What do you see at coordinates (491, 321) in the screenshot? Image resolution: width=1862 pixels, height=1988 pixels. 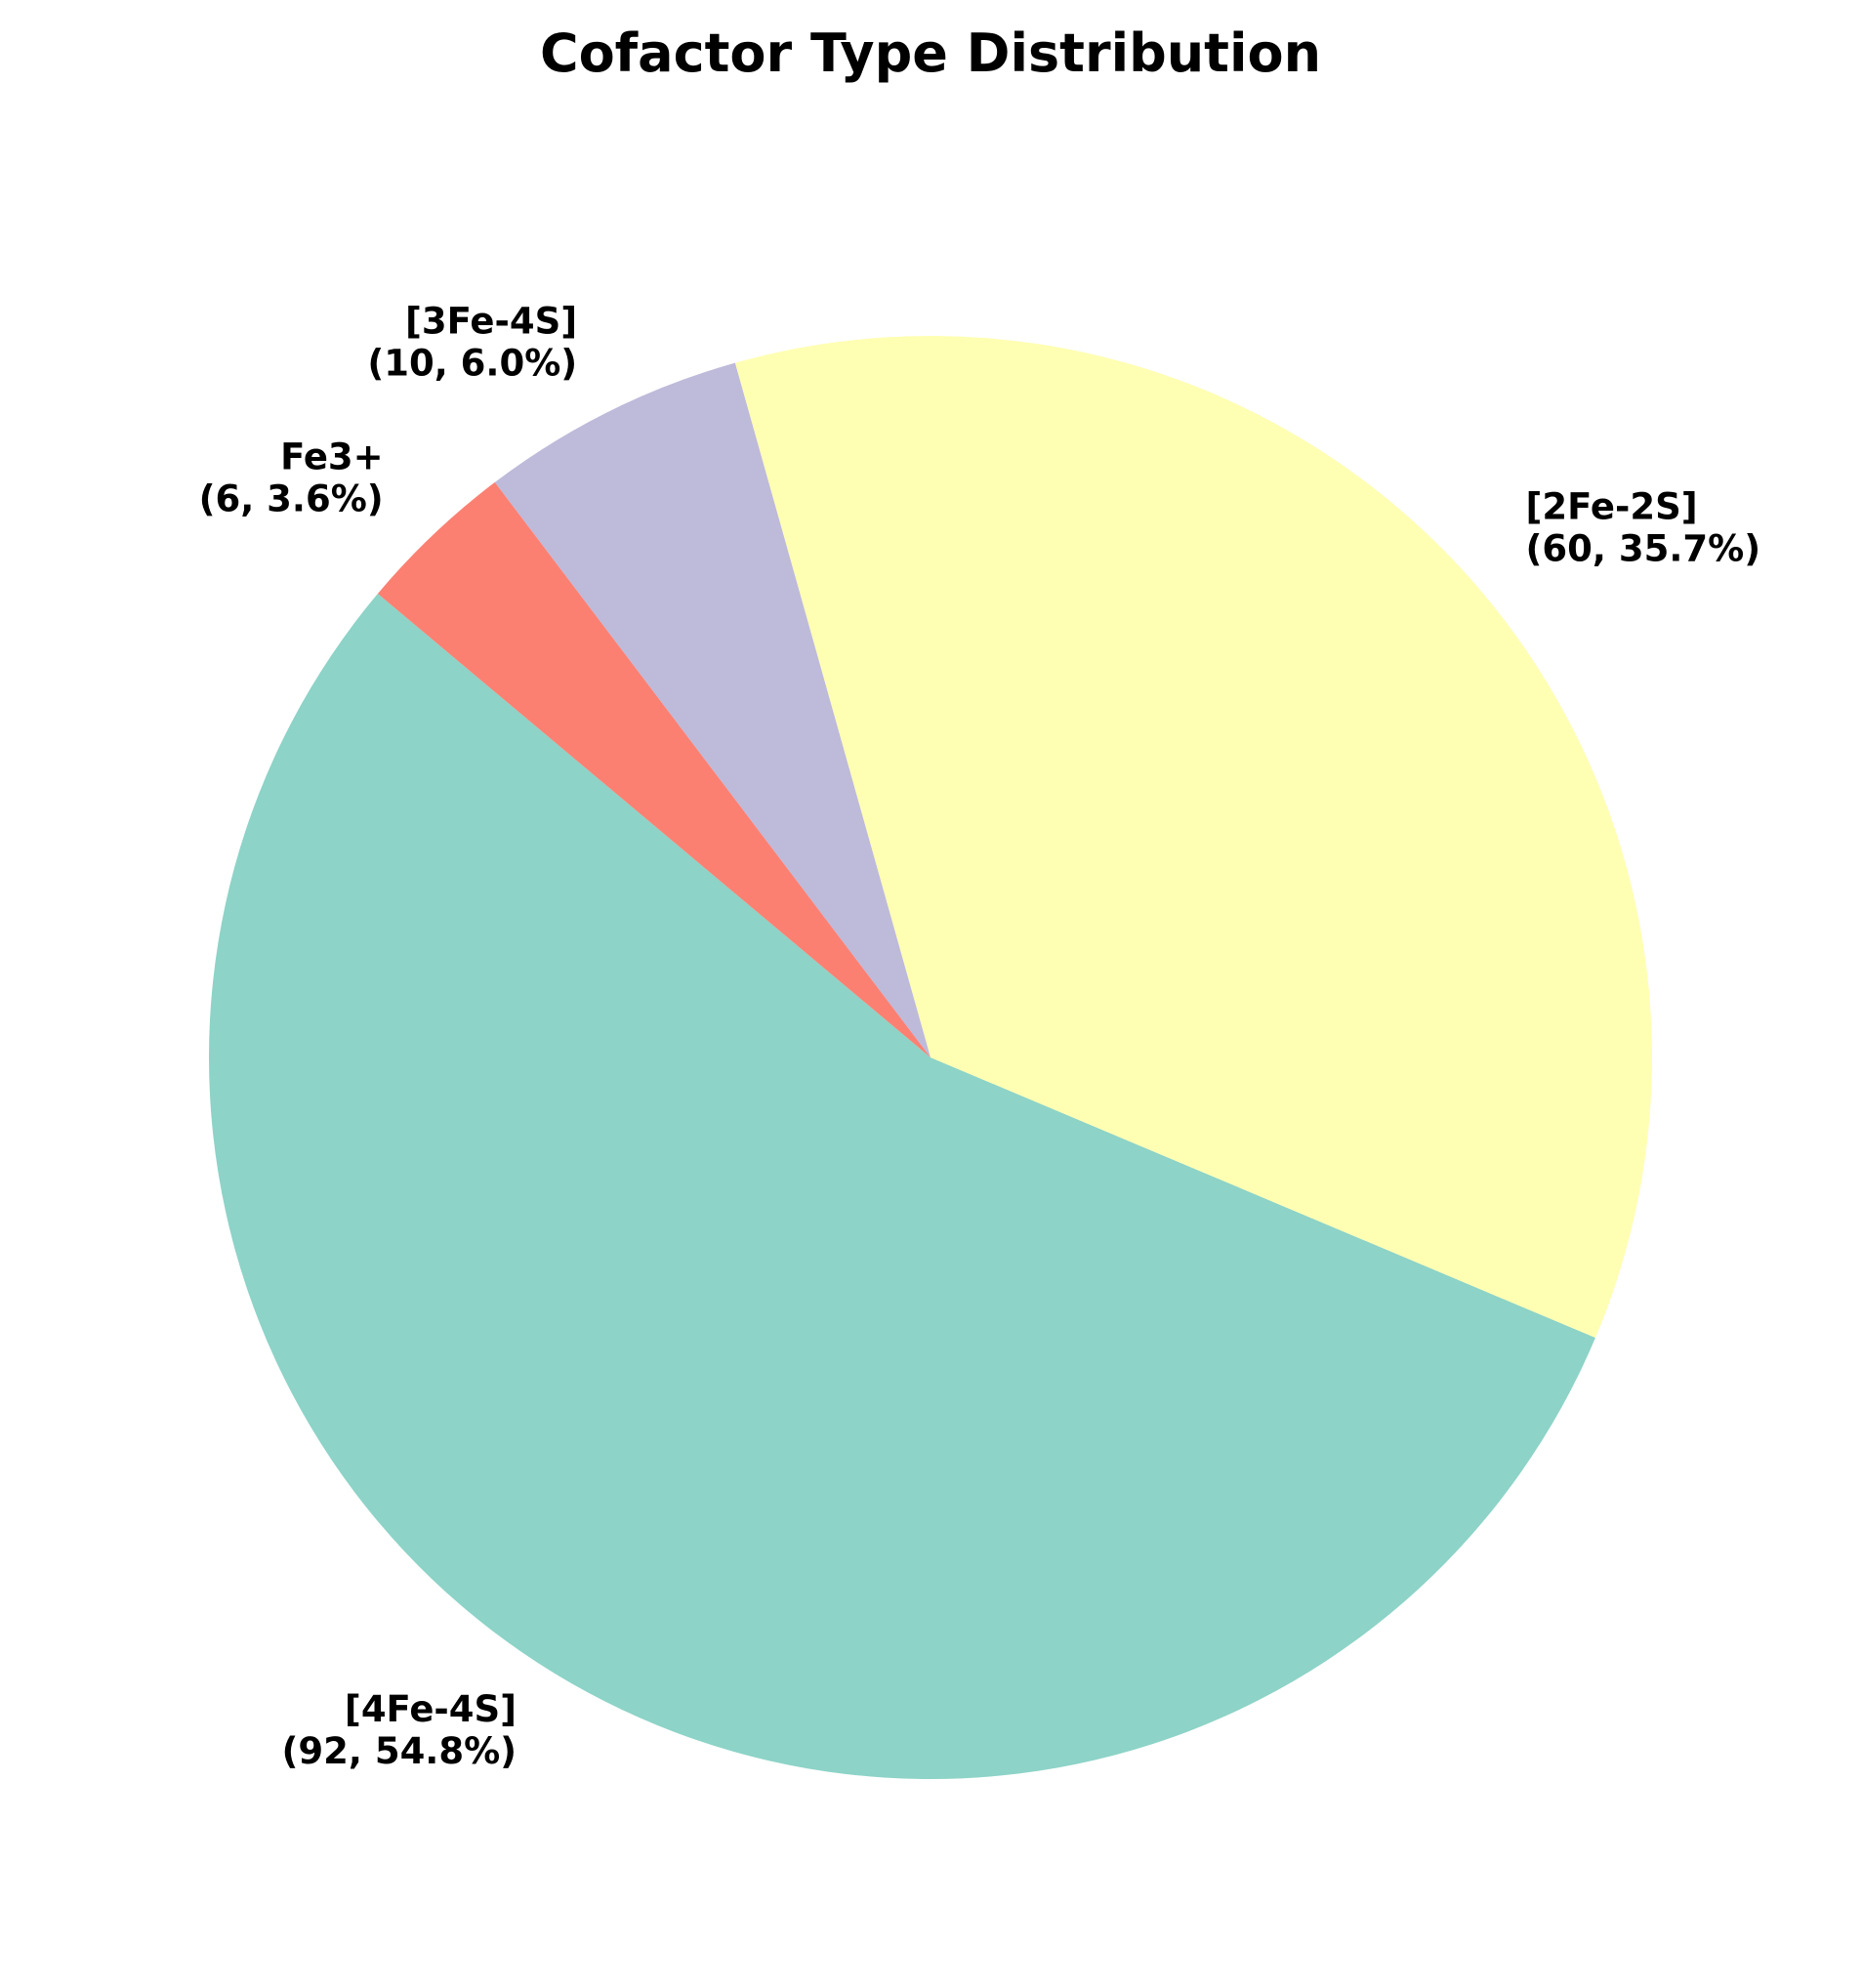 I see `slice-label-2: [3Fe-4S]` at bounding box center [491, 321].